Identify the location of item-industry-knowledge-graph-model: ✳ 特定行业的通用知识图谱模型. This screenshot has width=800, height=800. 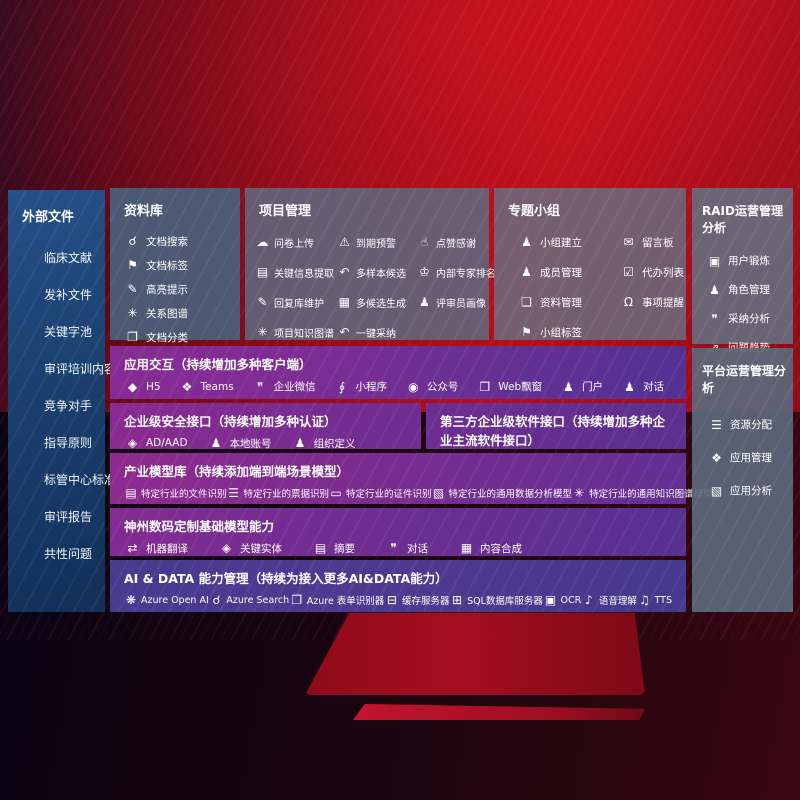
(643, 492).